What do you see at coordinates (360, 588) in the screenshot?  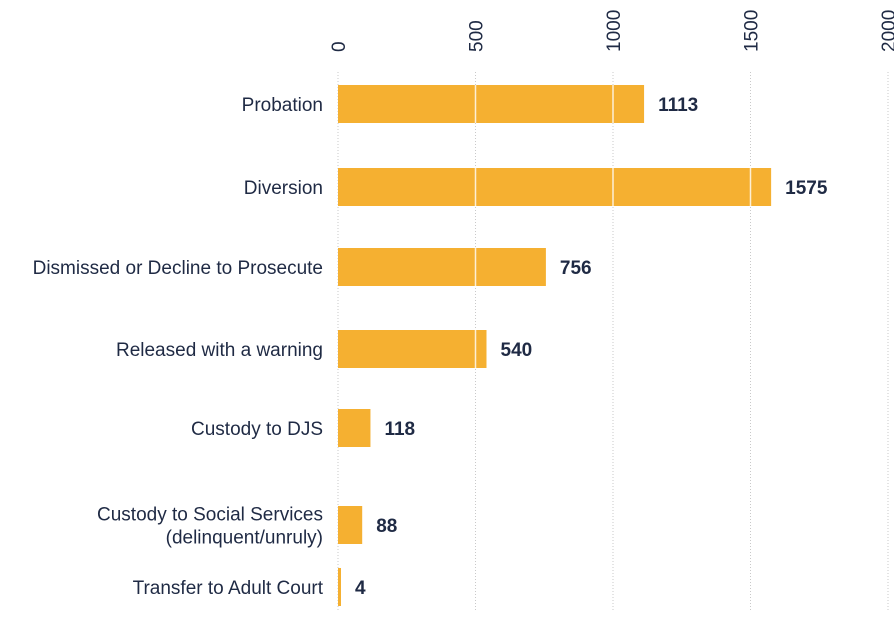 I see `value-label: 4` at bounding box center [360, 588].